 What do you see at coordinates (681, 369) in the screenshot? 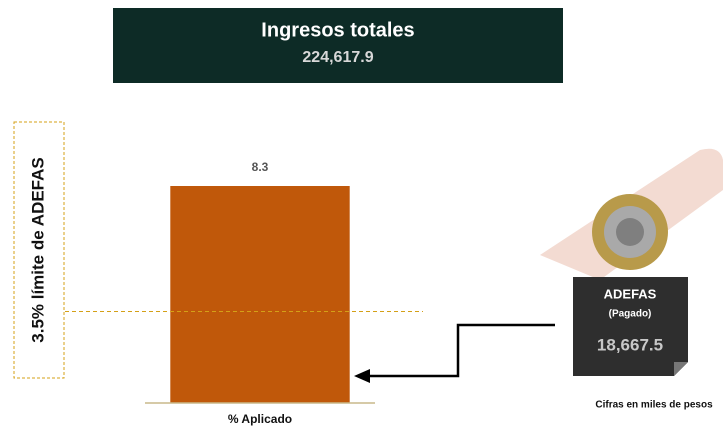
I see `callout-fold` at bounding box center [681, 369].